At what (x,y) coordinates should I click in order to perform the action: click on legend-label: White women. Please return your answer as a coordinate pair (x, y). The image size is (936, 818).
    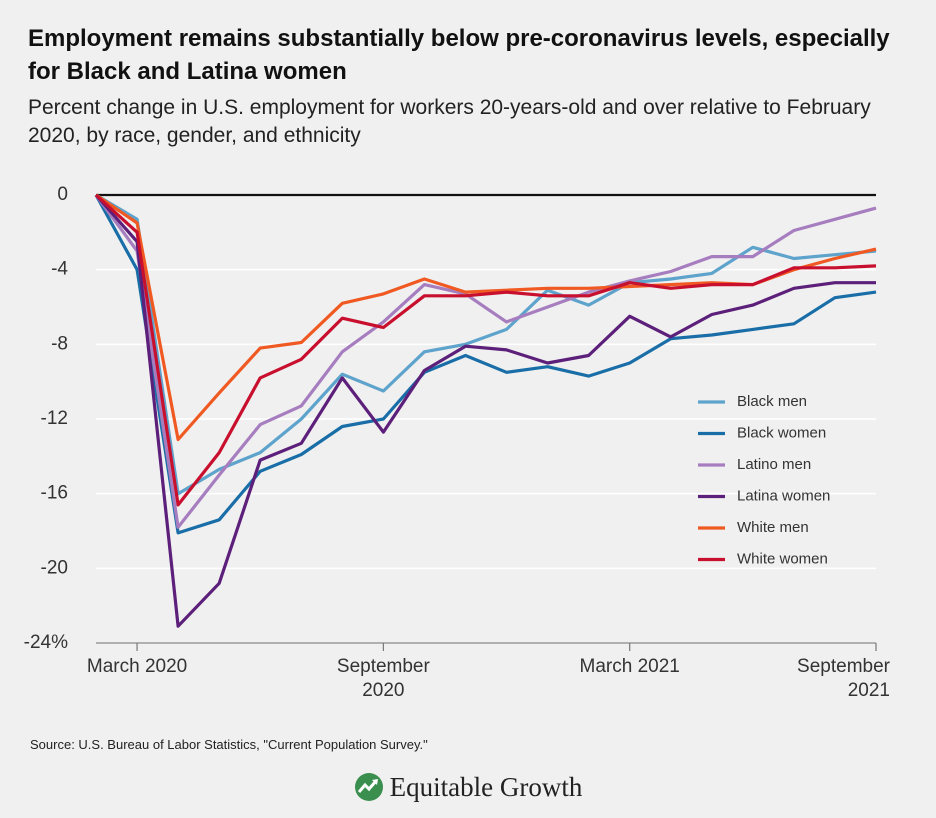
    Looking at the image, I should click on (782, 558).